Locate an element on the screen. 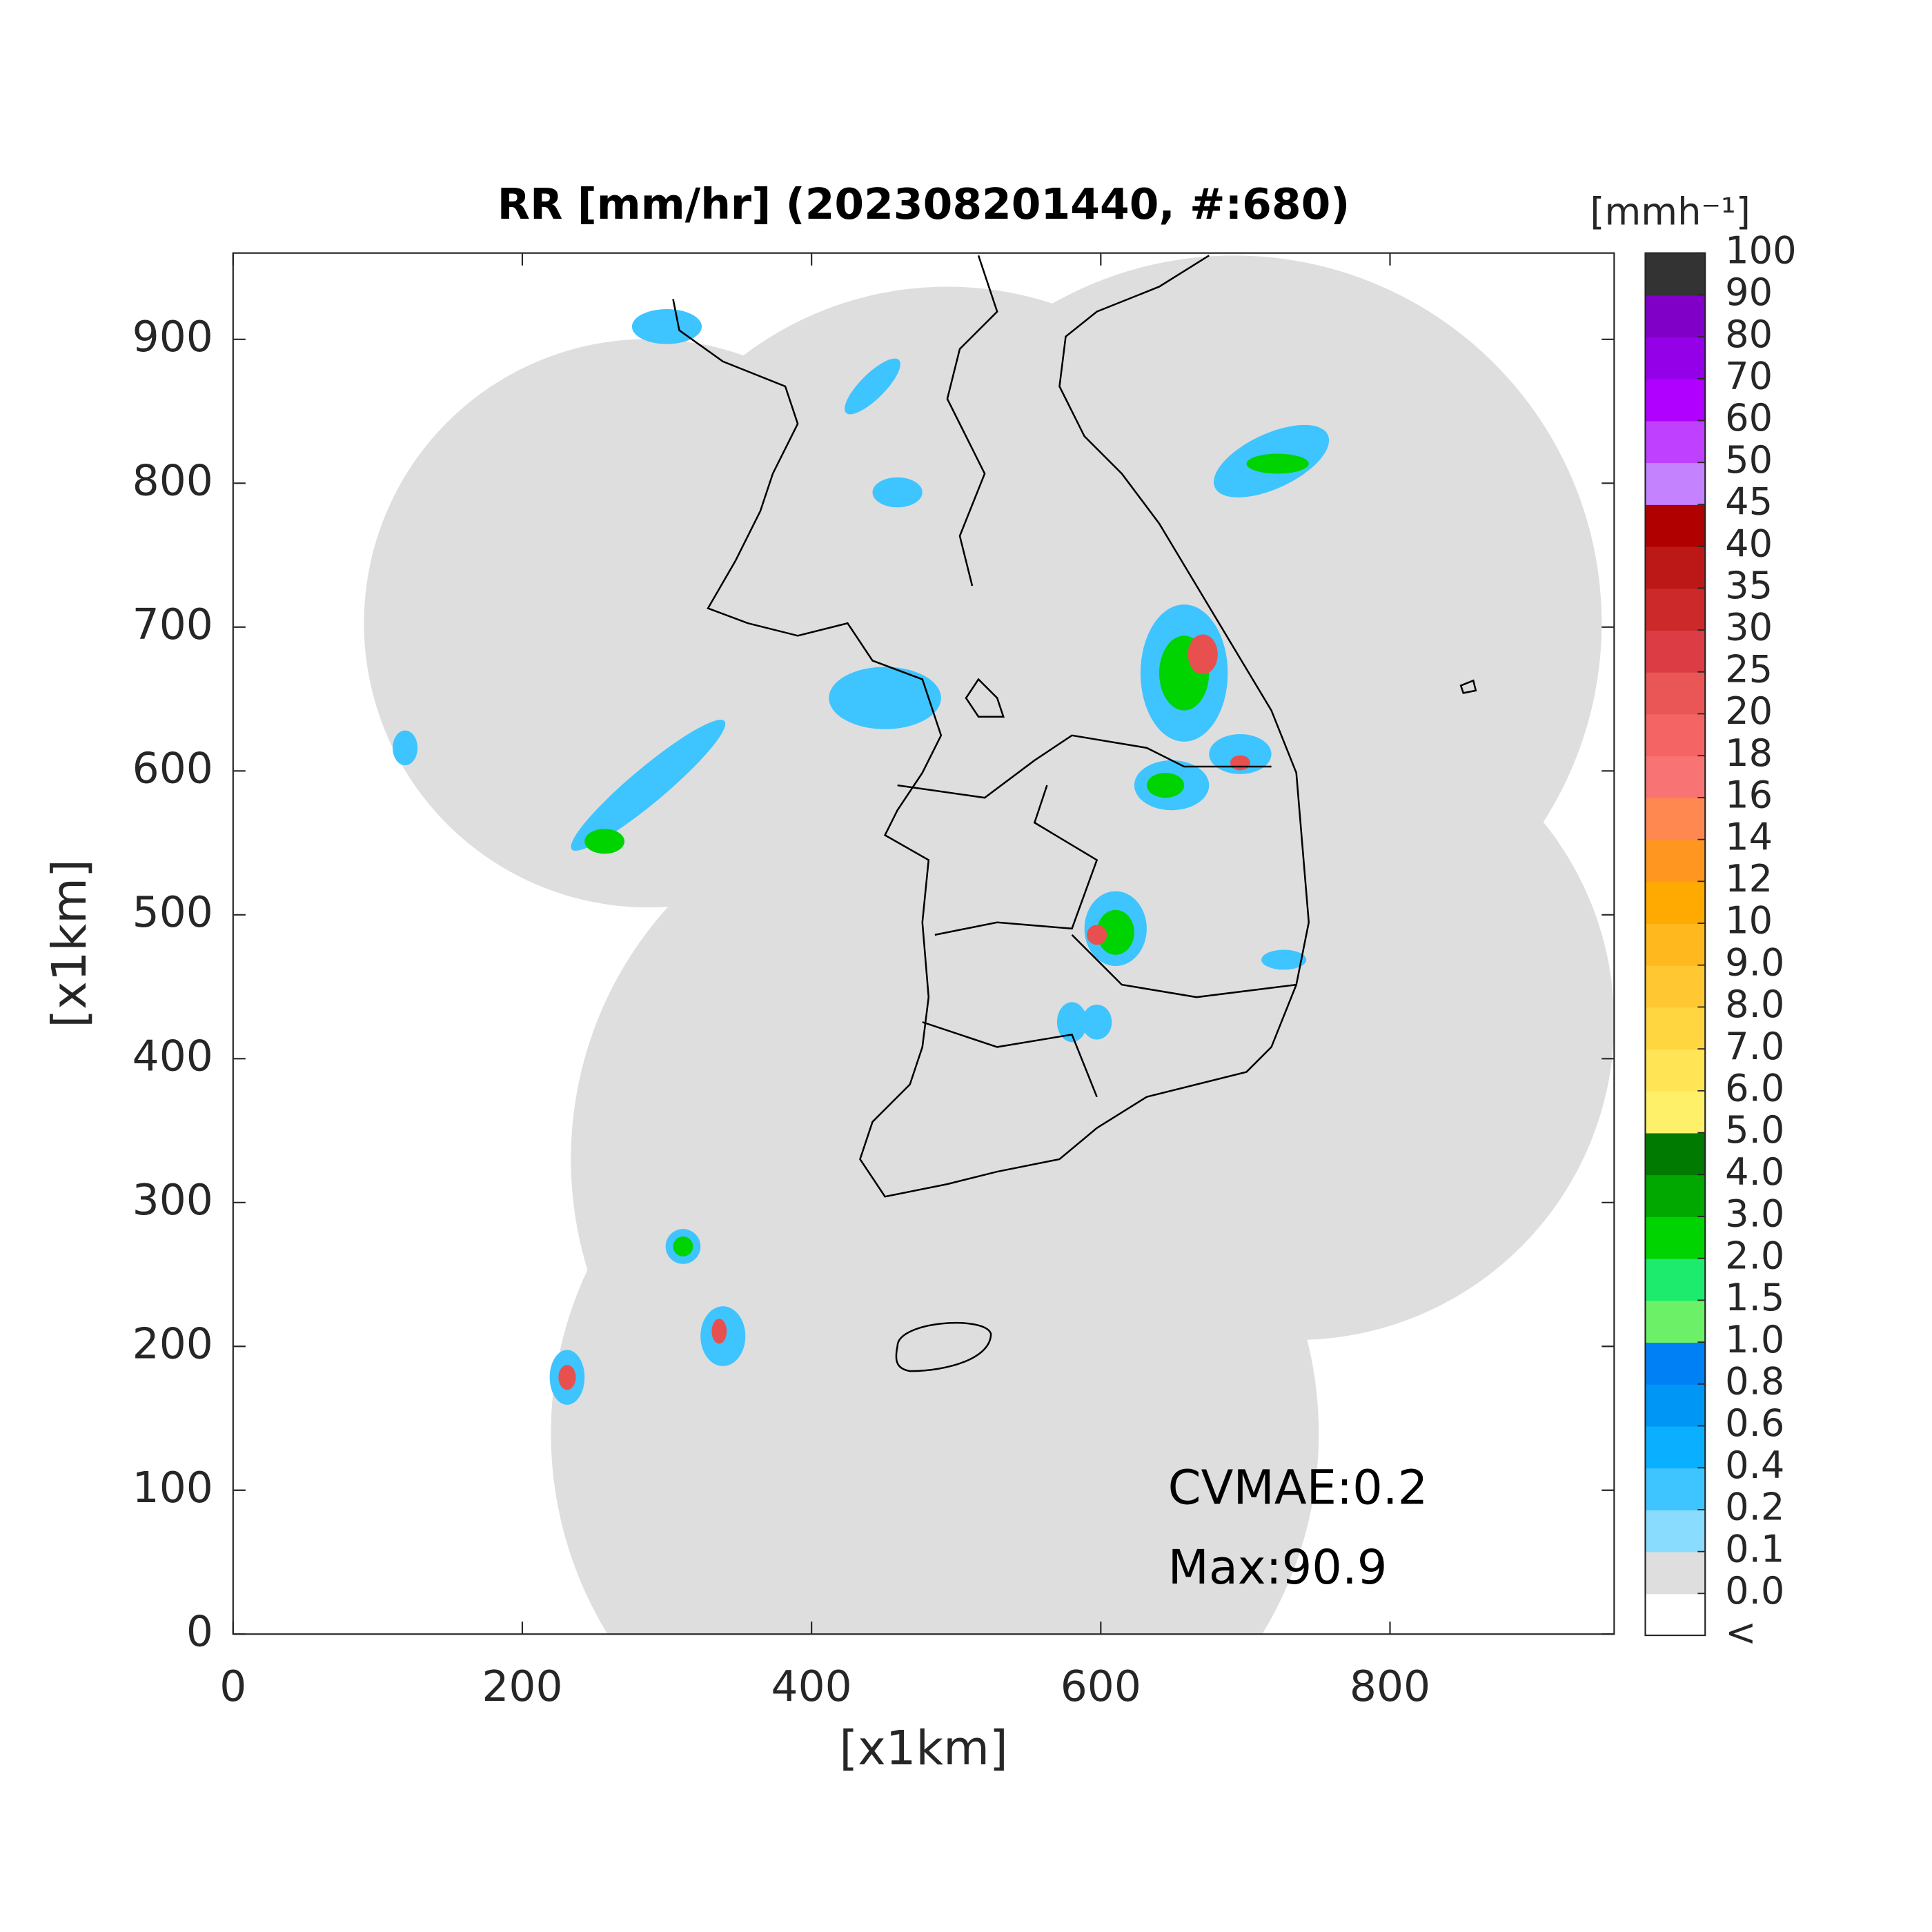  annotation: CVMAE:0.2 is located at coordinates (1298, 1488).